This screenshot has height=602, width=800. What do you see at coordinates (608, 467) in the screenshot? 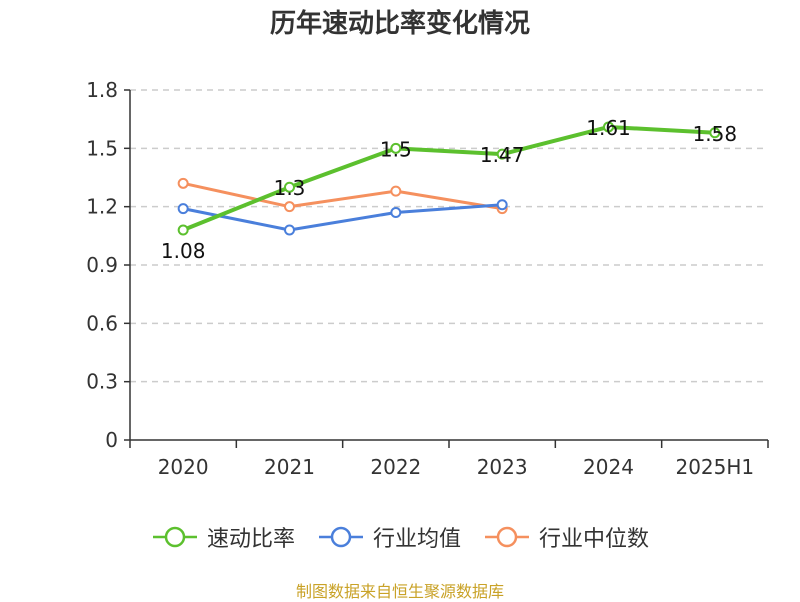
I see `x-tick-label: 2024` at bounding box center [608, 467].